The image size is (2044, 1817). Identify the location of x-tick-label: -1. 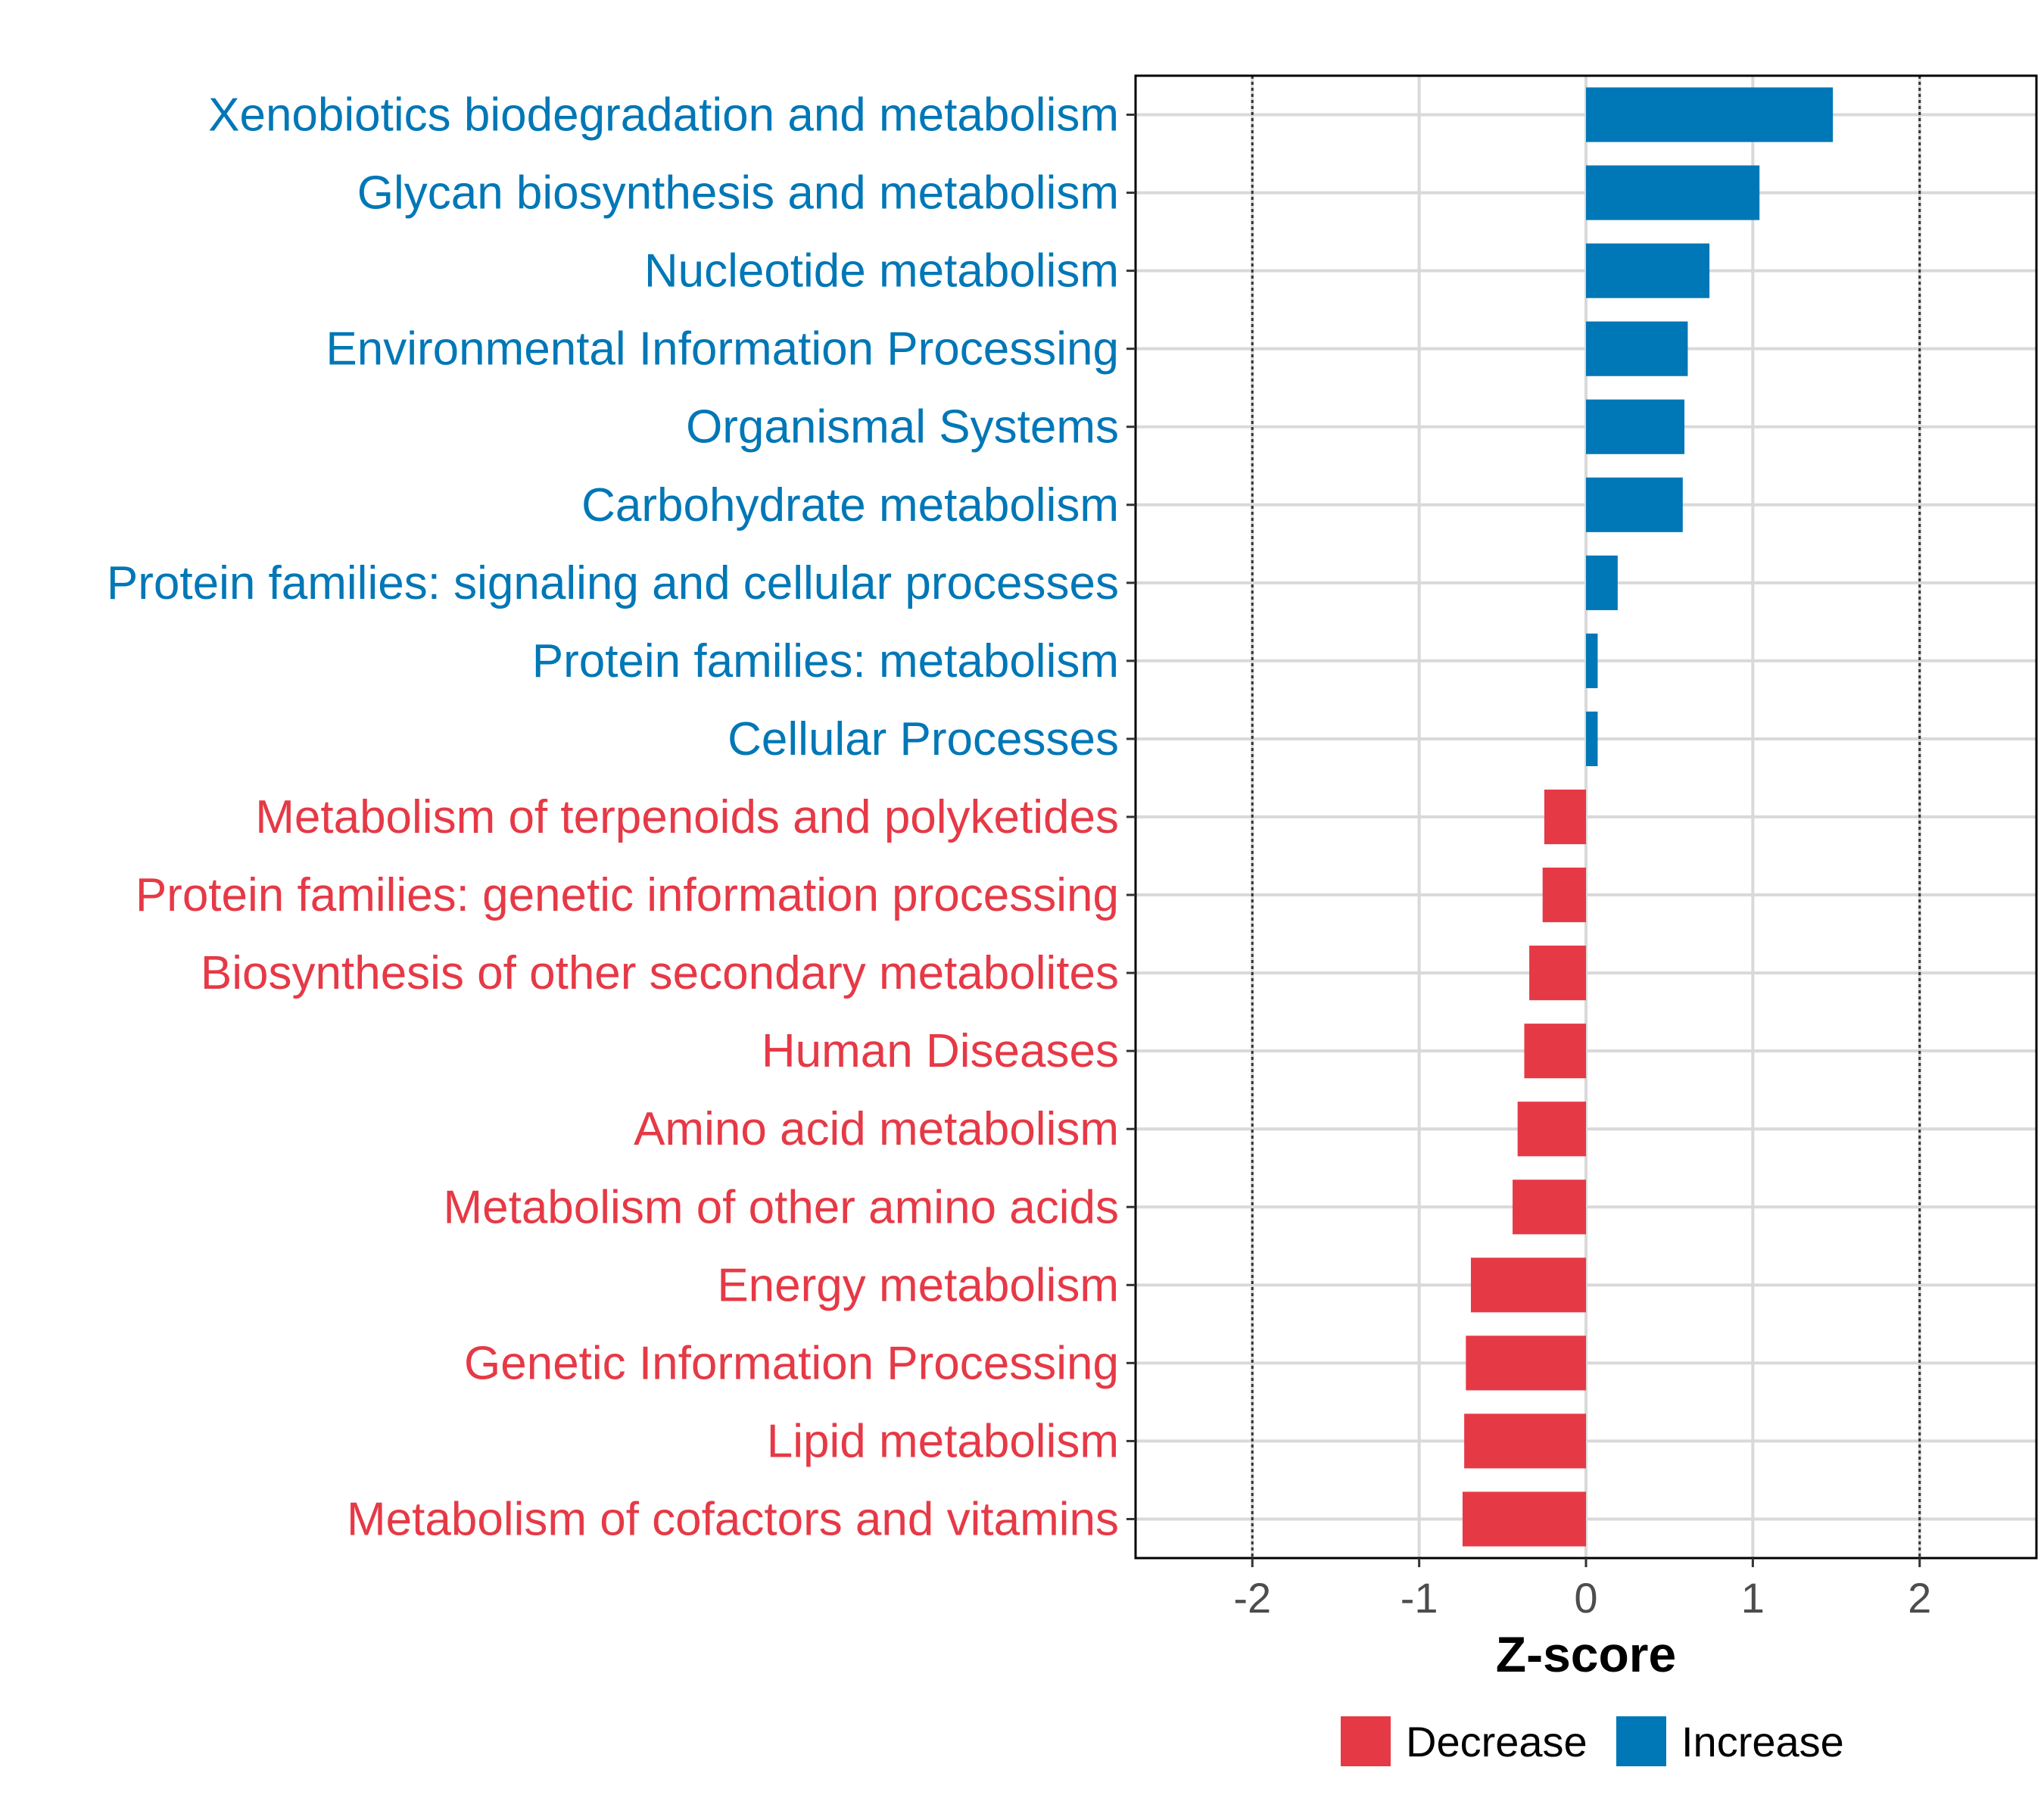
(1419, 1598).